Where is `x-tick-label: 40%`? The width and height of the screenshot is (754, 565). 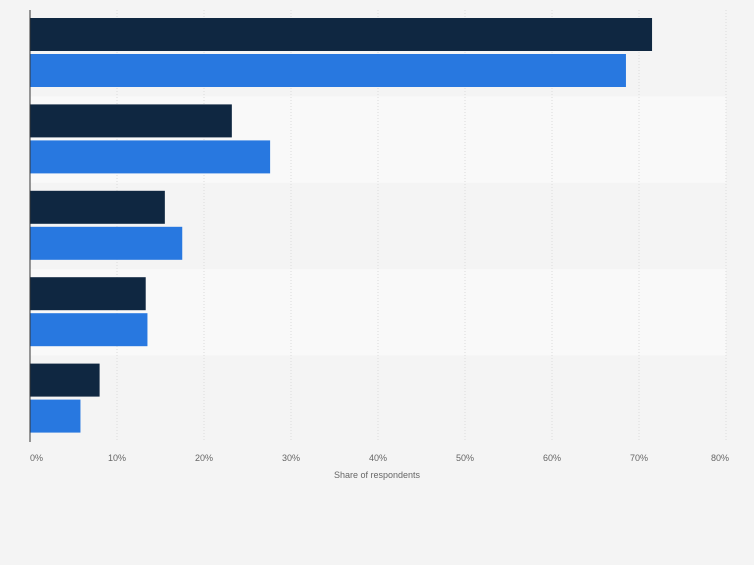 x-tick-label: 40% is located at coordinates (378, 458).